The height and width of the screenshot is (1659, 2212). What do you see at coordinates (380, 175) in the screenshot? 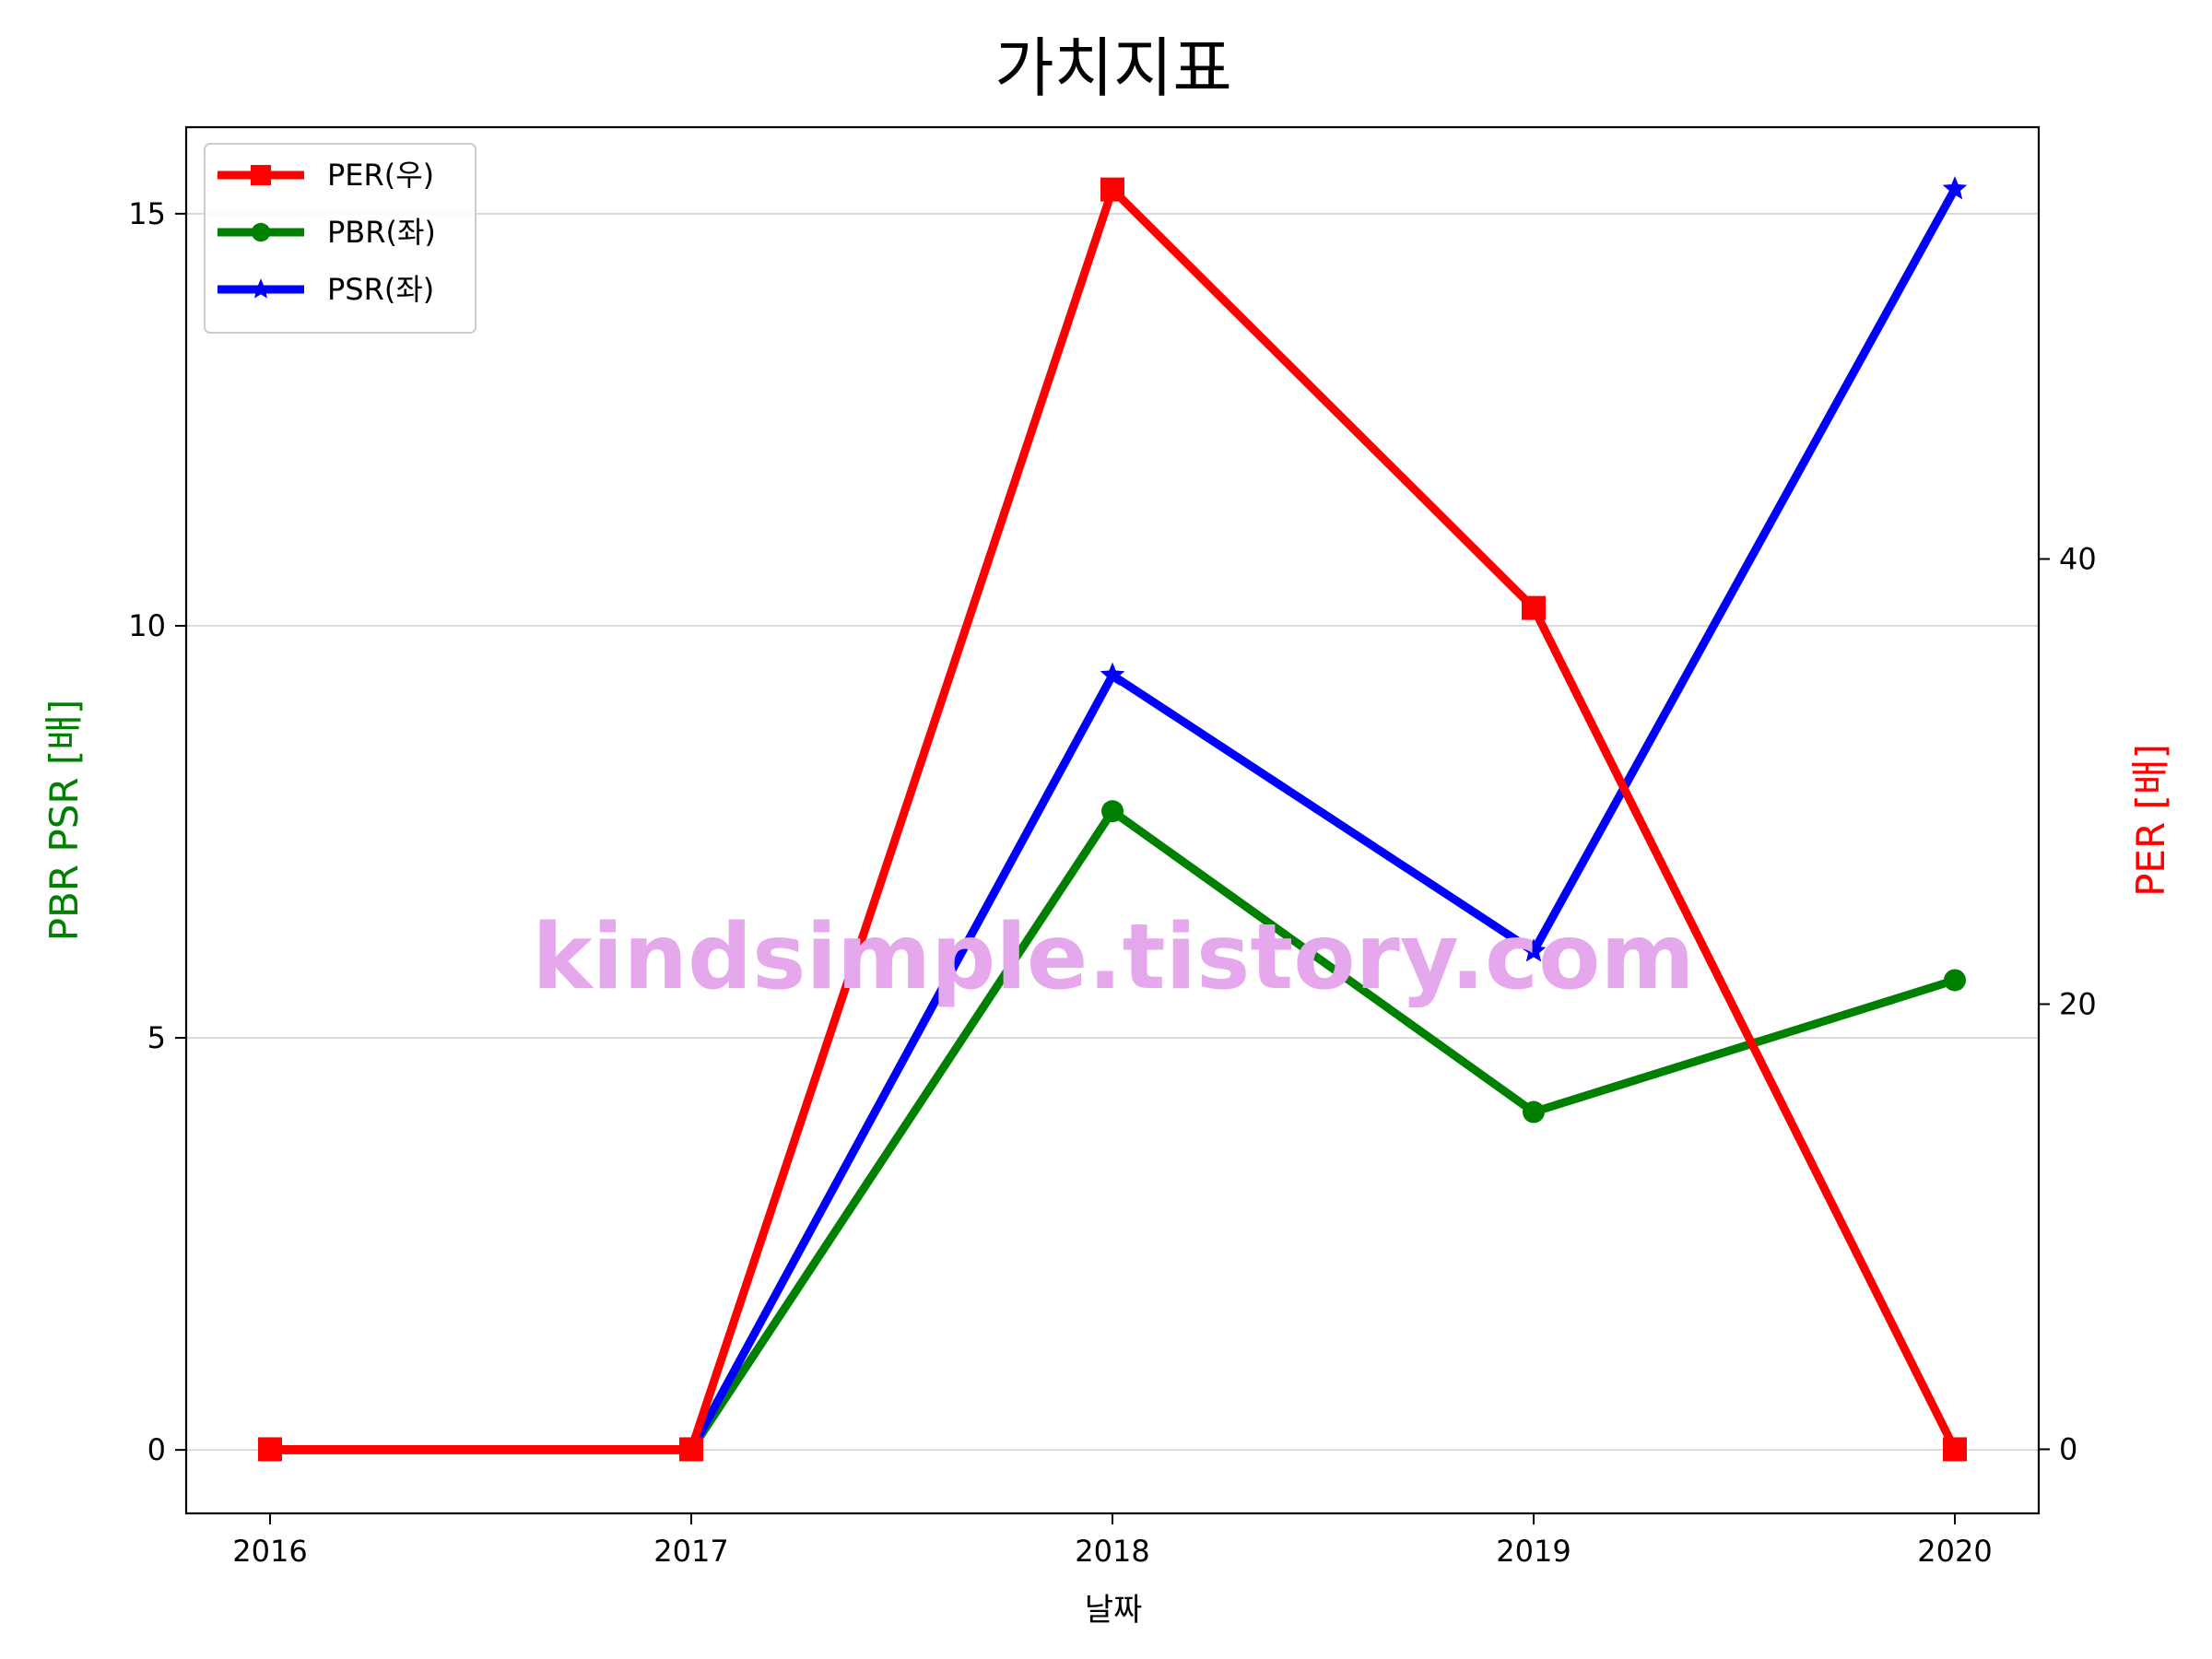
I see `legend-label: PER(우)` at bounding box center [380, 175].